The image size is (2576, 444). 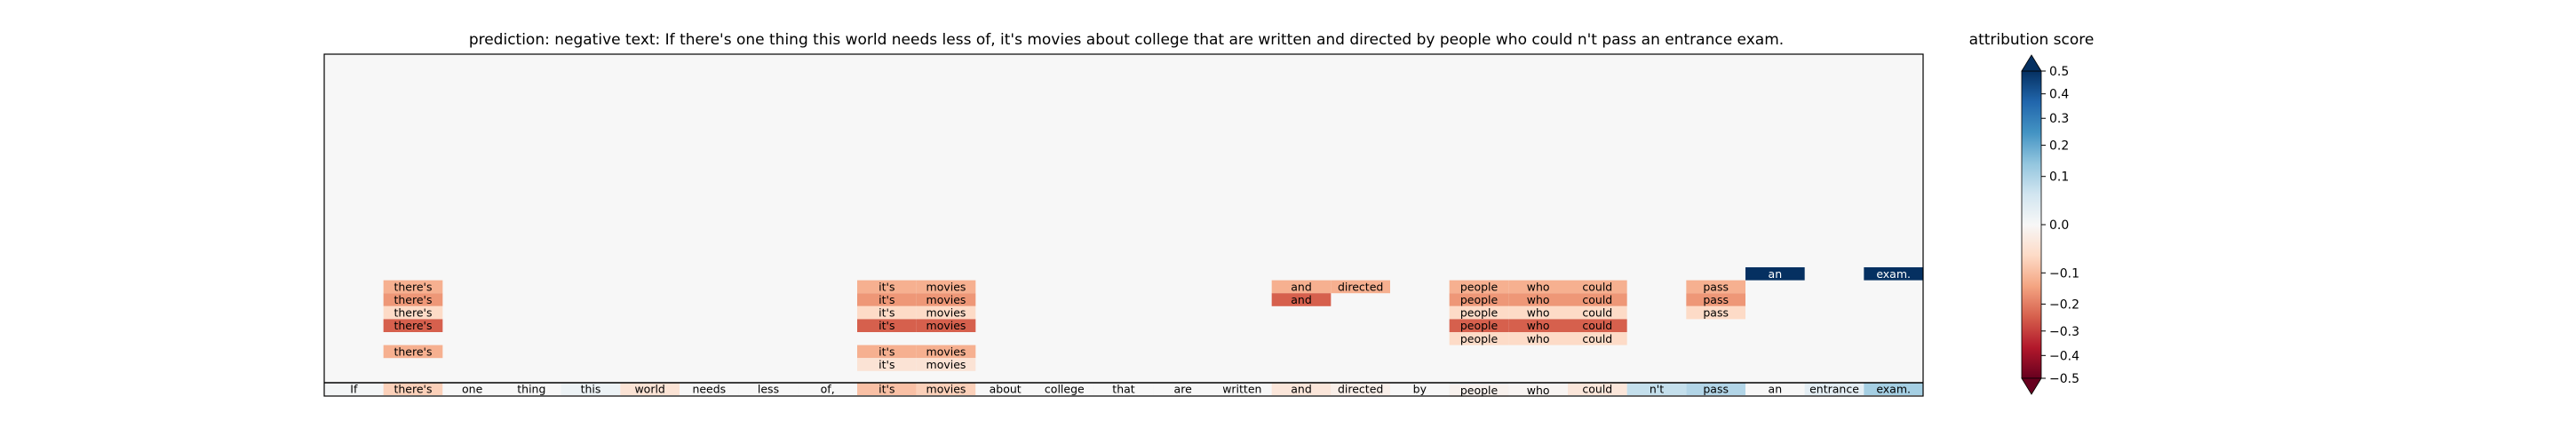 I want to click on base-token-cell-label: thing, so click(x=531, y=390).